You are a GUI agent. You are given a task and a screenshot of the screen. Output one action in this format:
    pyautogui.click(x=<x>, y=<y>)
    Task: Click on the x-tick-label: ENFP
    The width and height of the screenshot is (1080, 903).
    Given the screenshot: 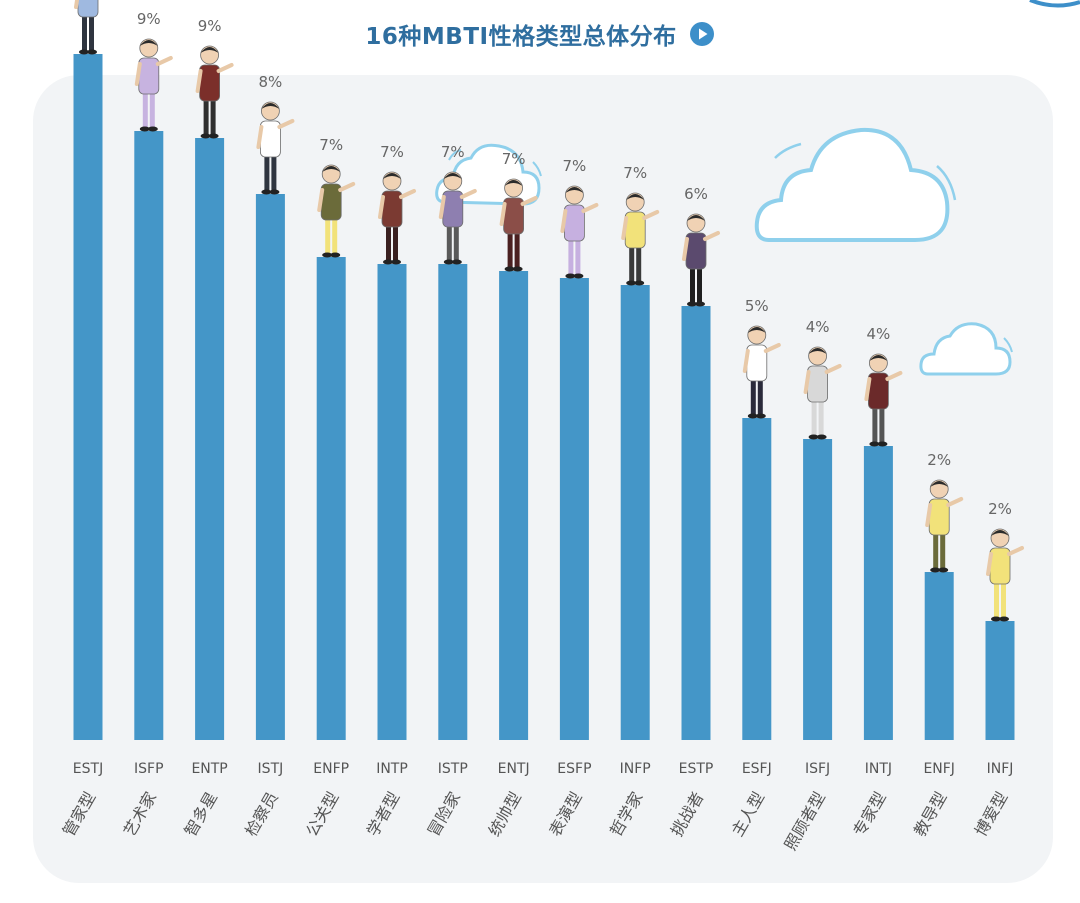 What is the action you would take?
    pyautogui.click(x=331, y=769)
    